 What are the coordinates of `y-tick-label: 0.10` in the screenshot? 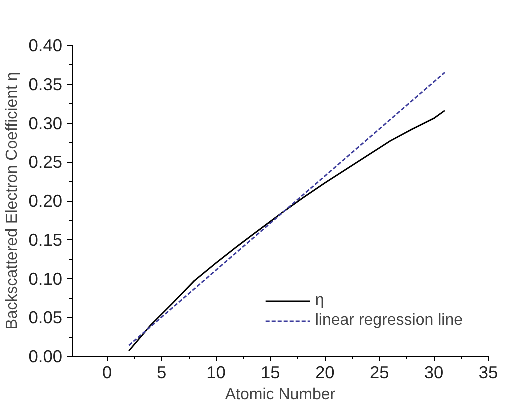 It's located at (45, 278).